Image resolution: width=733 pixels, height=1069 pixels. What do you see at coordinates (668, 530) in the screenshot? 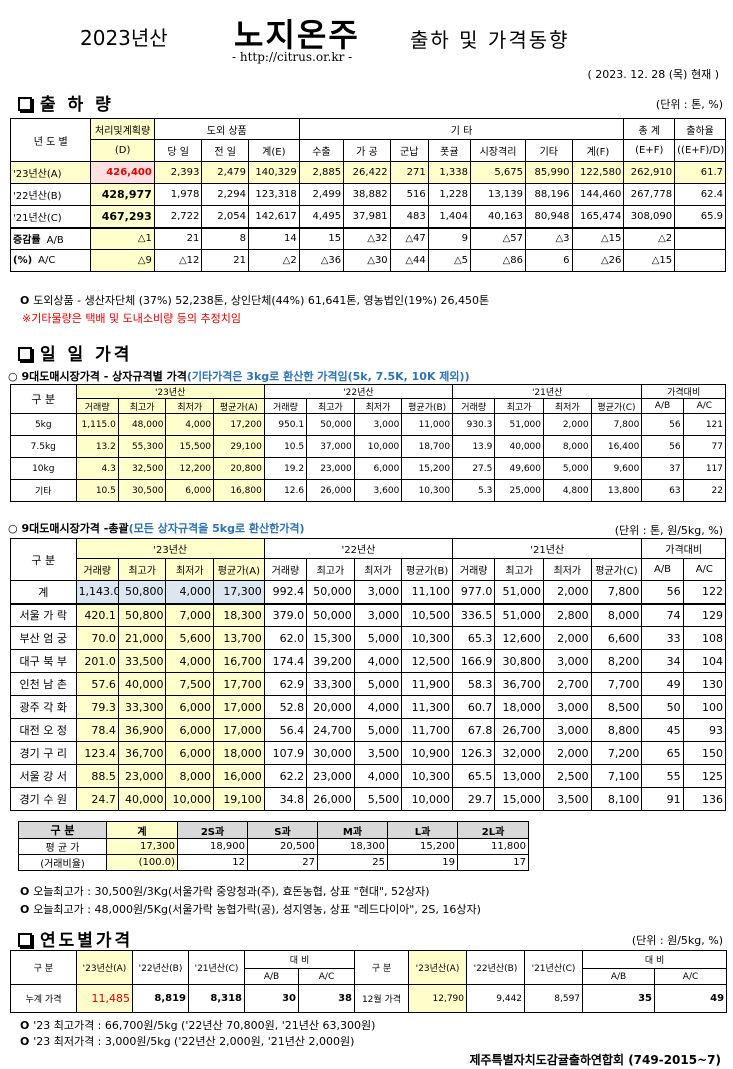
I see `daily-unit: (단위 : 톤, 원/5kg, %)` at bounding box center [668, 530].